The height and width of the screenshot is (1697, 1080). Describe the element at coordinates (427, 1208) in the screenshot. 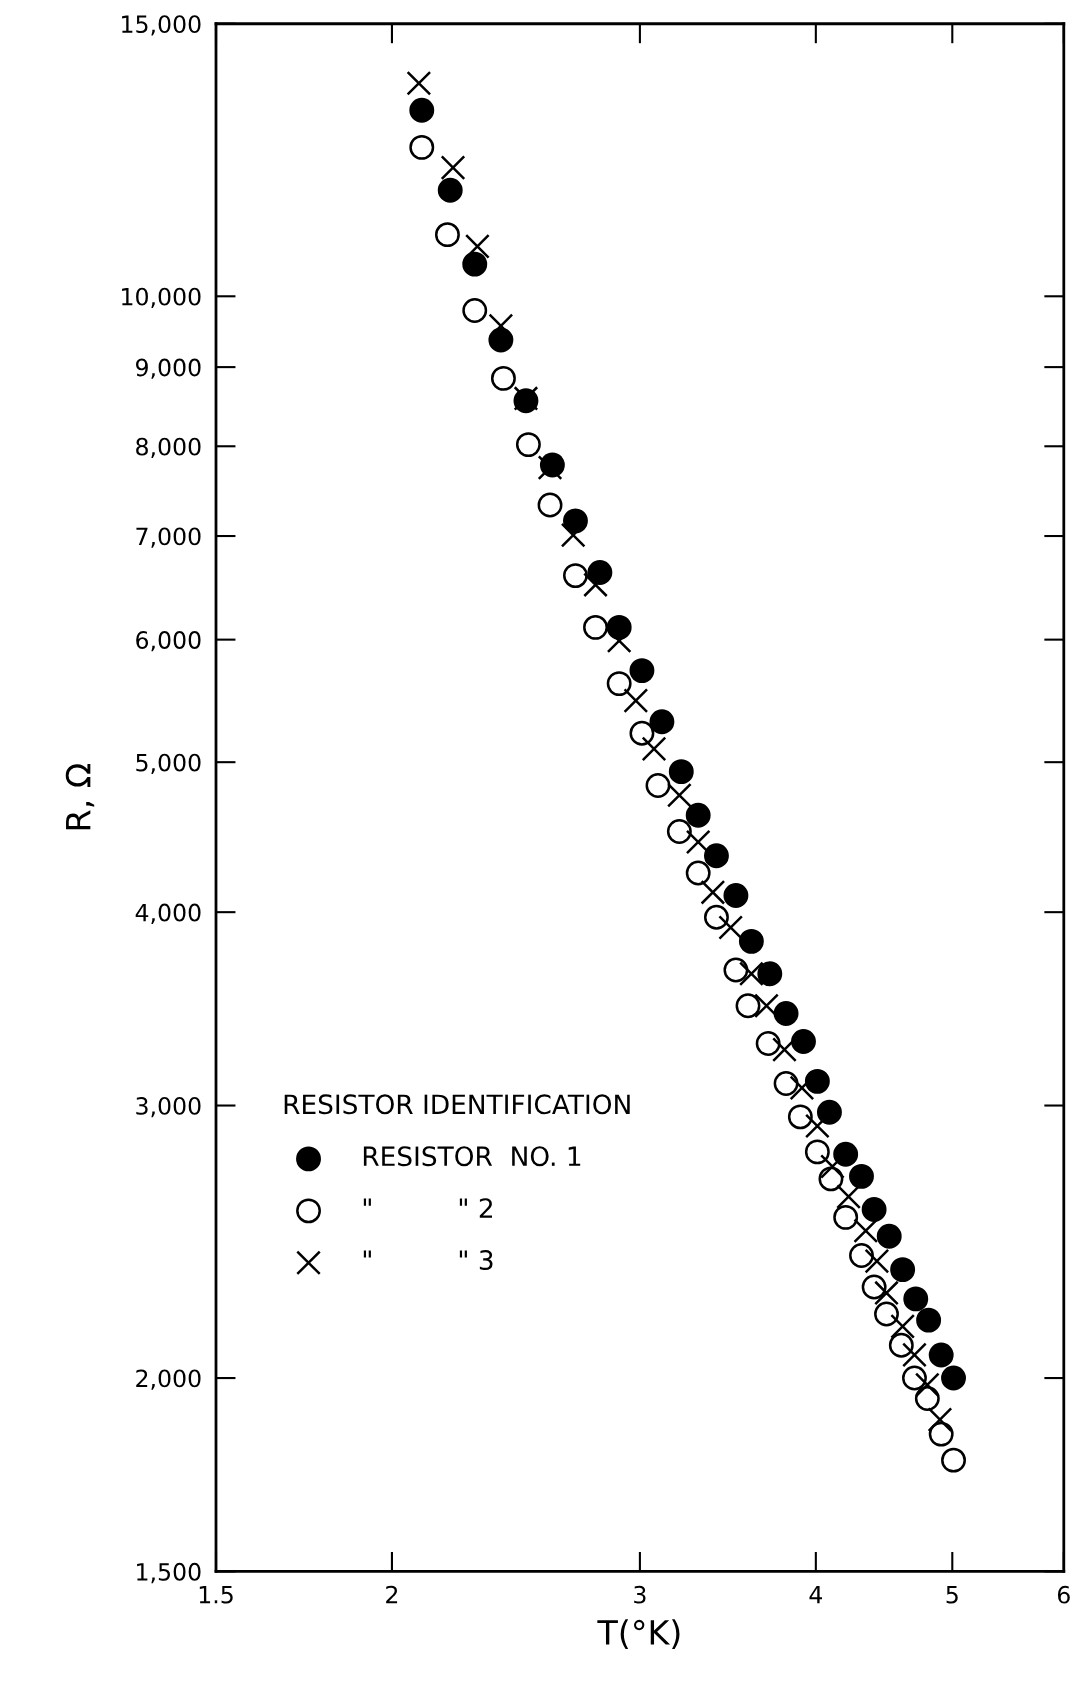

I see `legend-label: " " 2` at that location.